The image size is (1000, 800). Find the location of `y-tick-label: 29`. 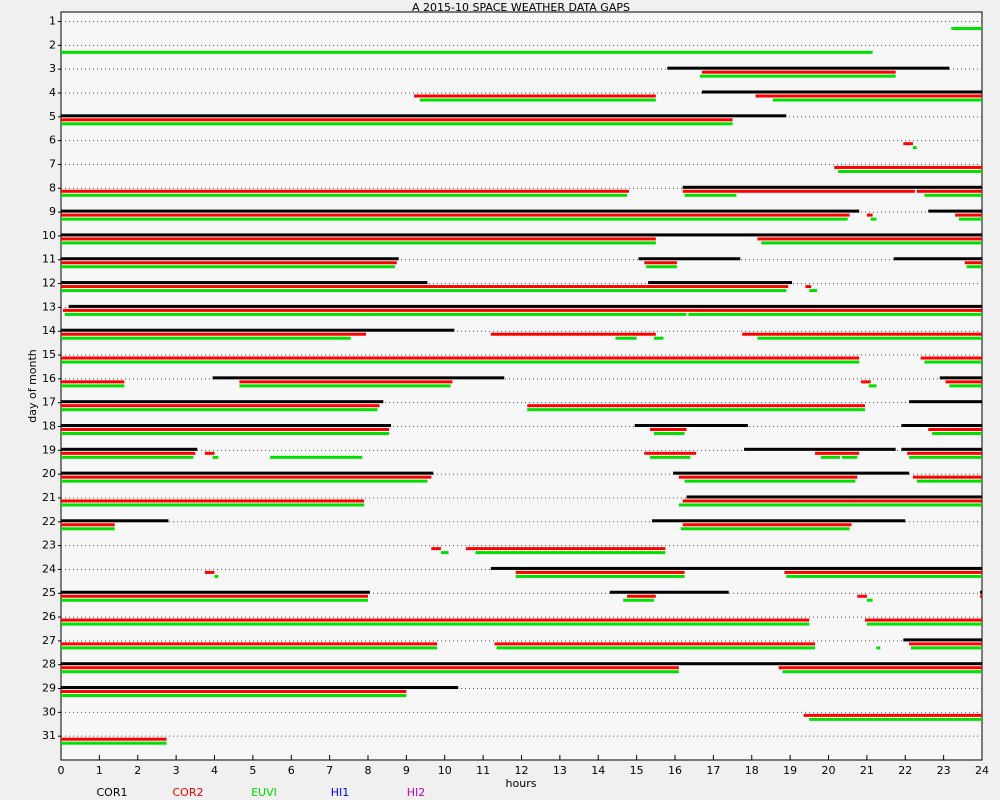

y-tick-label: 29 is located at coordinates (49, 688).